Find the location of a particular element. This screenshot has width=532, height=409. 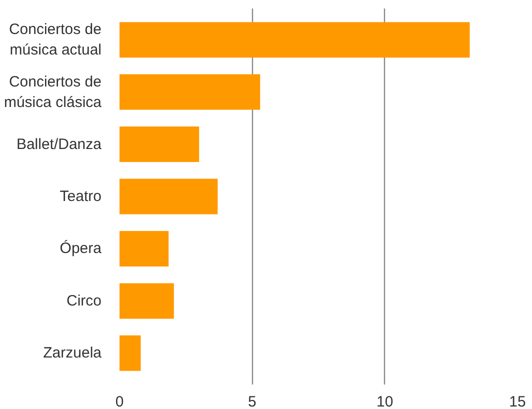

y-tick-label: Conciertos de música actual is located at coordinates (55, 40).